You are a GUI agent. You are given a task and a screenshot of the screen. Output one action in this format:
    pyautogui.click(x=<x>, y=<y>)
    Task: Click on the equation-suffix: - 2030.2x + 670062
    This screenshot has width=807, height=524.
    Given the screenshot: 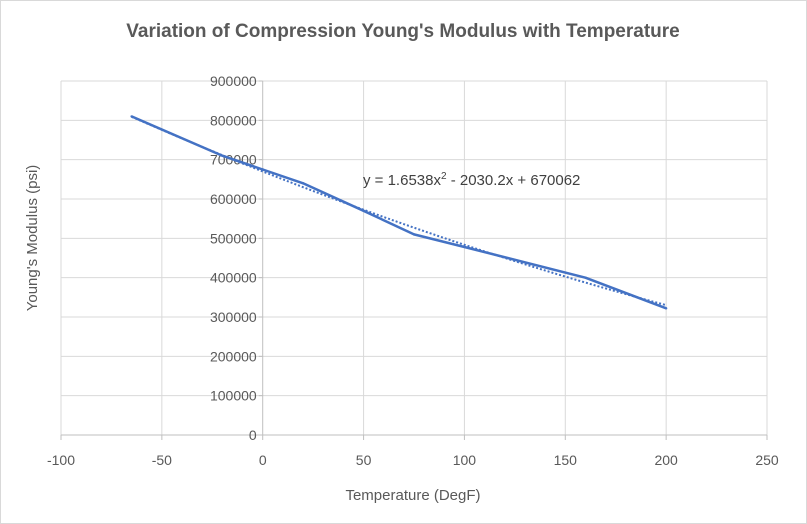 What is the action you would take?
    pyautogui.click(x=514, y=180)
    